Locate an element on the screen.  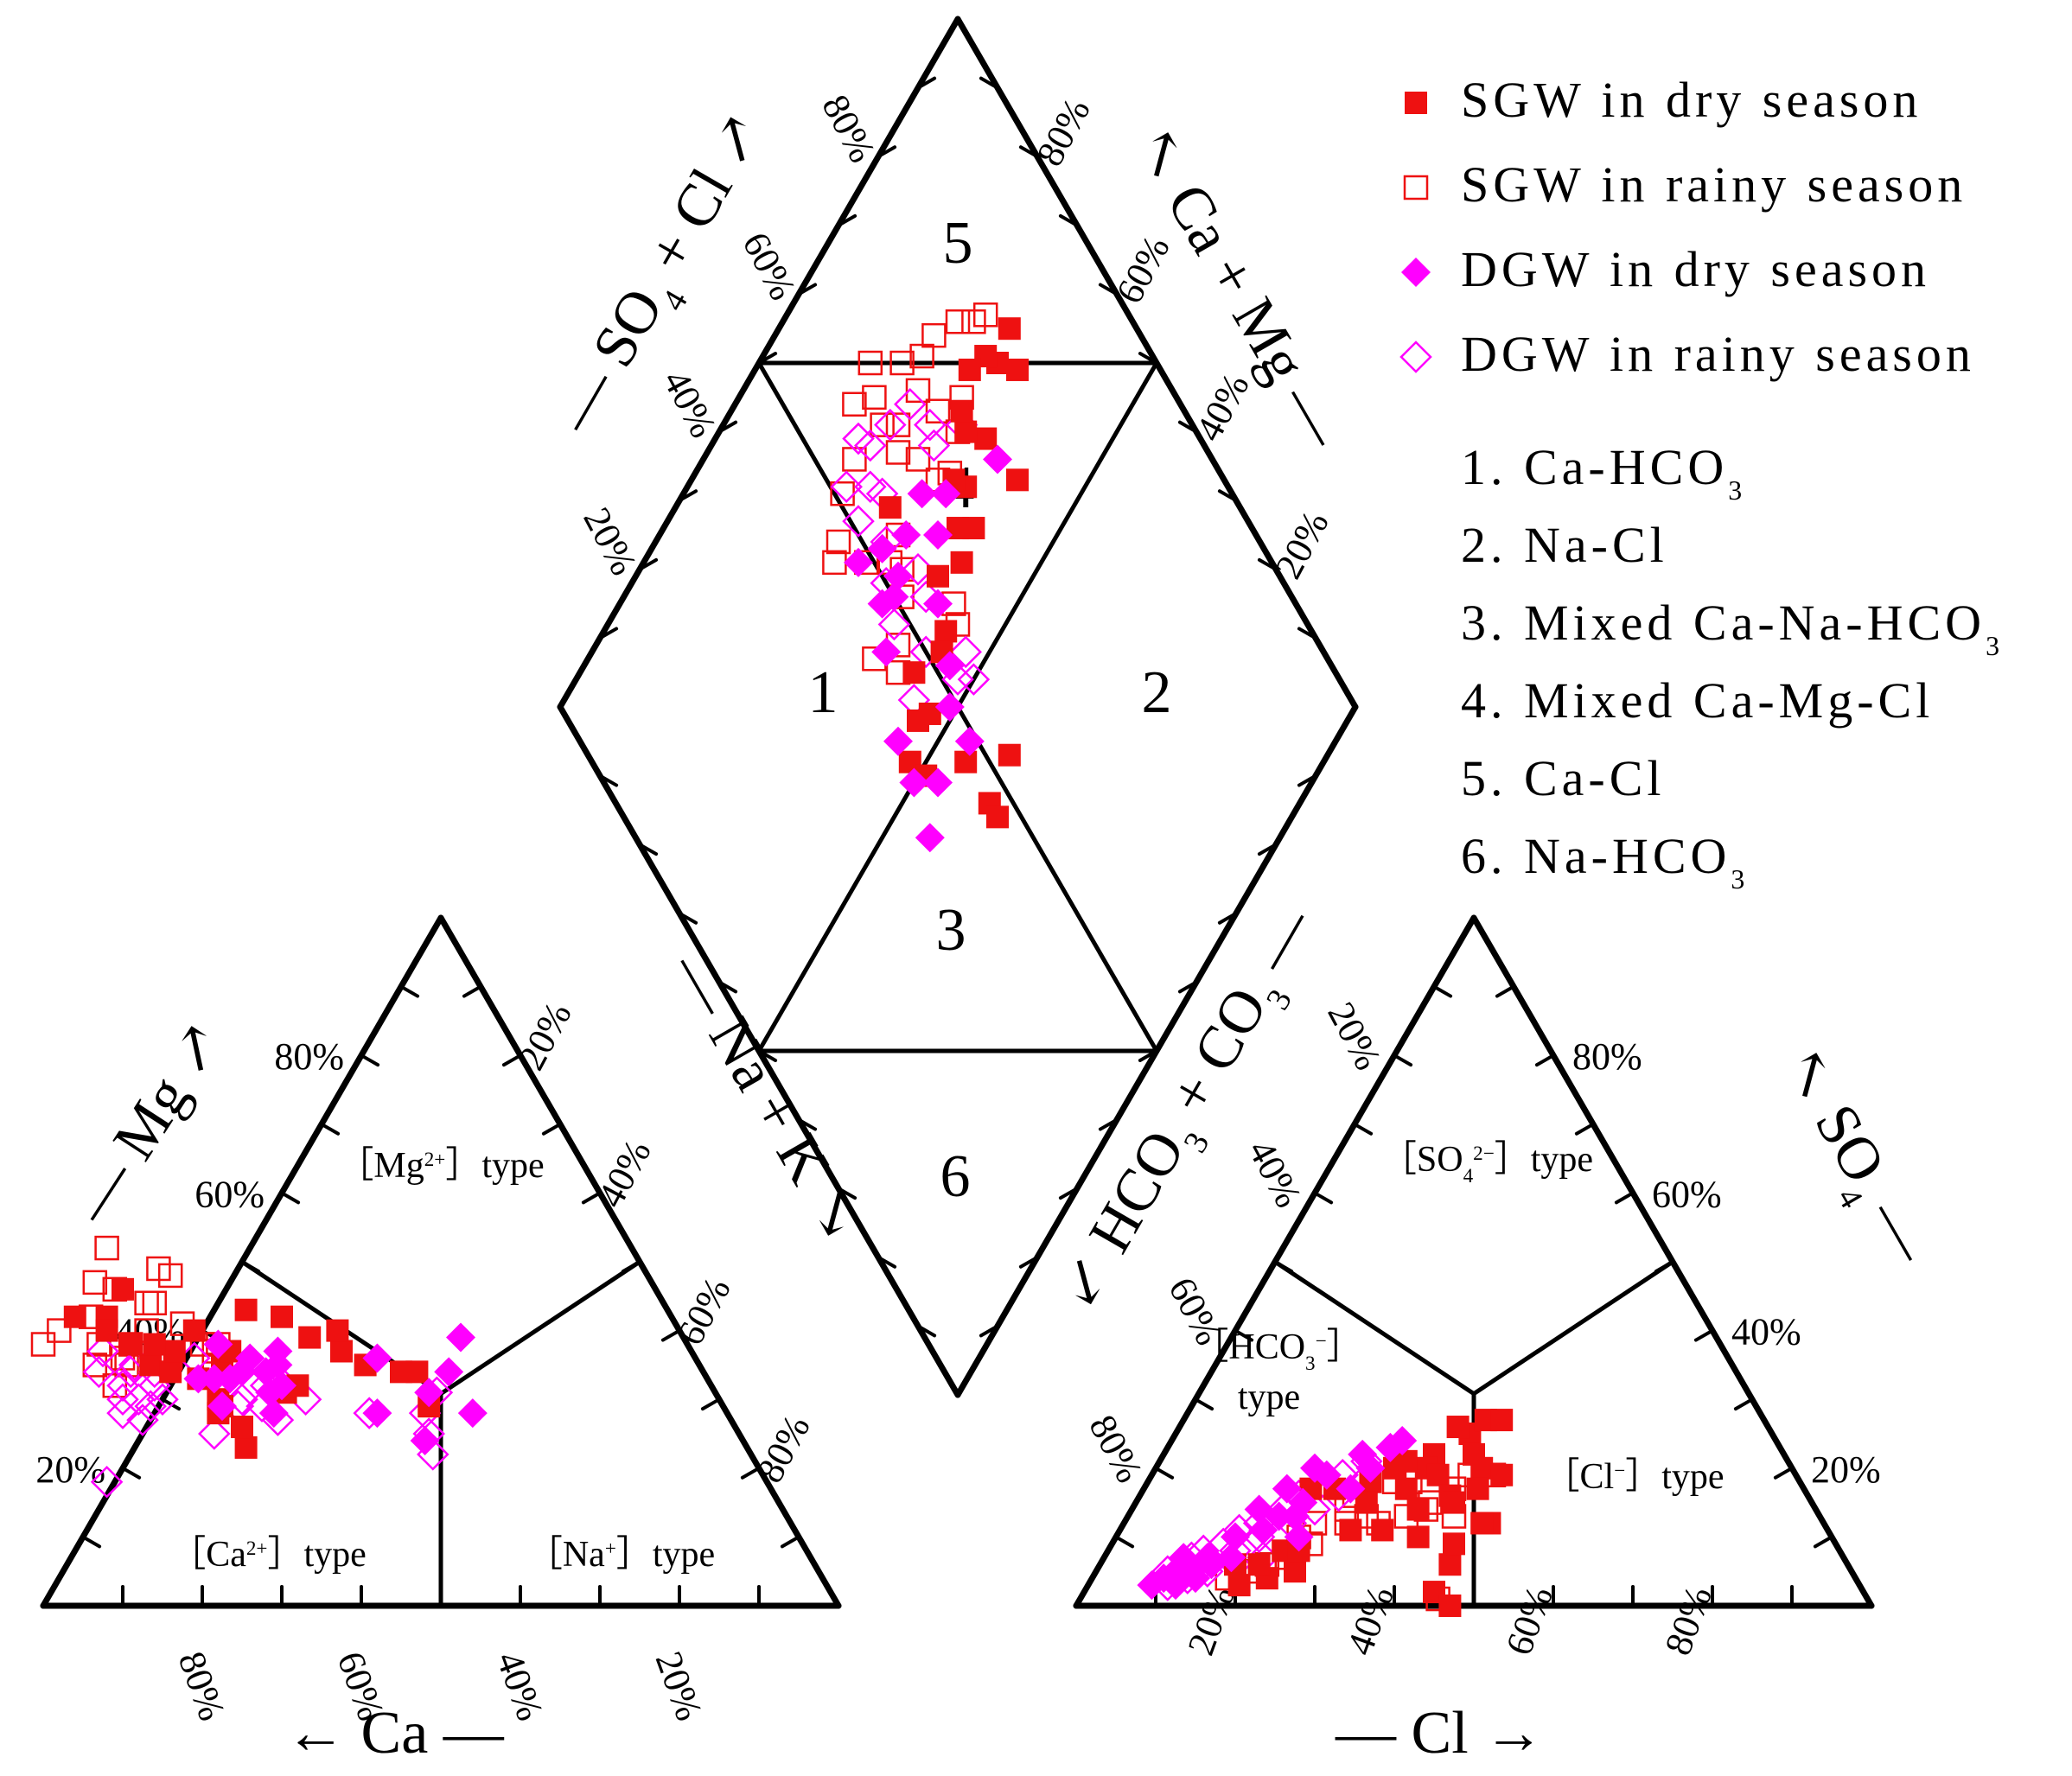
legend-zone-5: 5. Ca-Cl is located at coordinates (1564, 778).